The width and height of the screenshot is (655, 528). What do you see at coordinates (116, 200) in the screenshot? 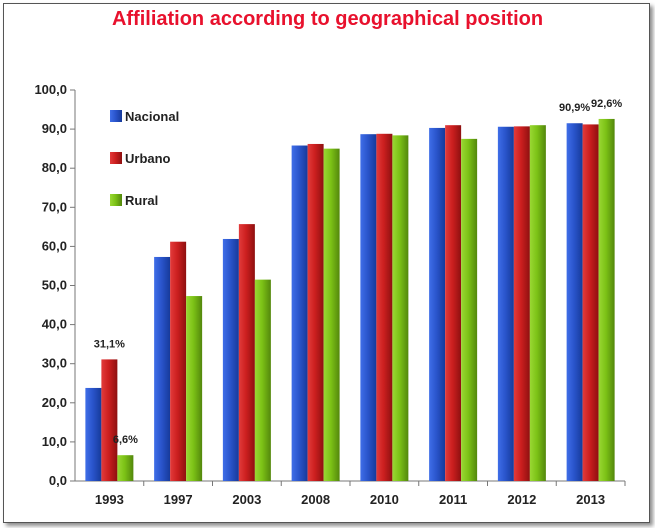
I see `legend-swatch-rural` at bounding box center [116, 200].